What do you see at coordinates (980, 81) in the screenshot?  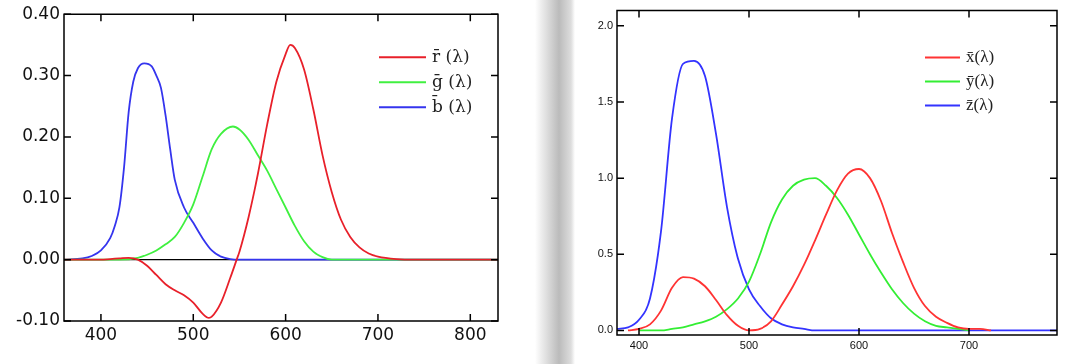 I see `legend-label: ȳ(λ)` at bounding box center [980, 81].